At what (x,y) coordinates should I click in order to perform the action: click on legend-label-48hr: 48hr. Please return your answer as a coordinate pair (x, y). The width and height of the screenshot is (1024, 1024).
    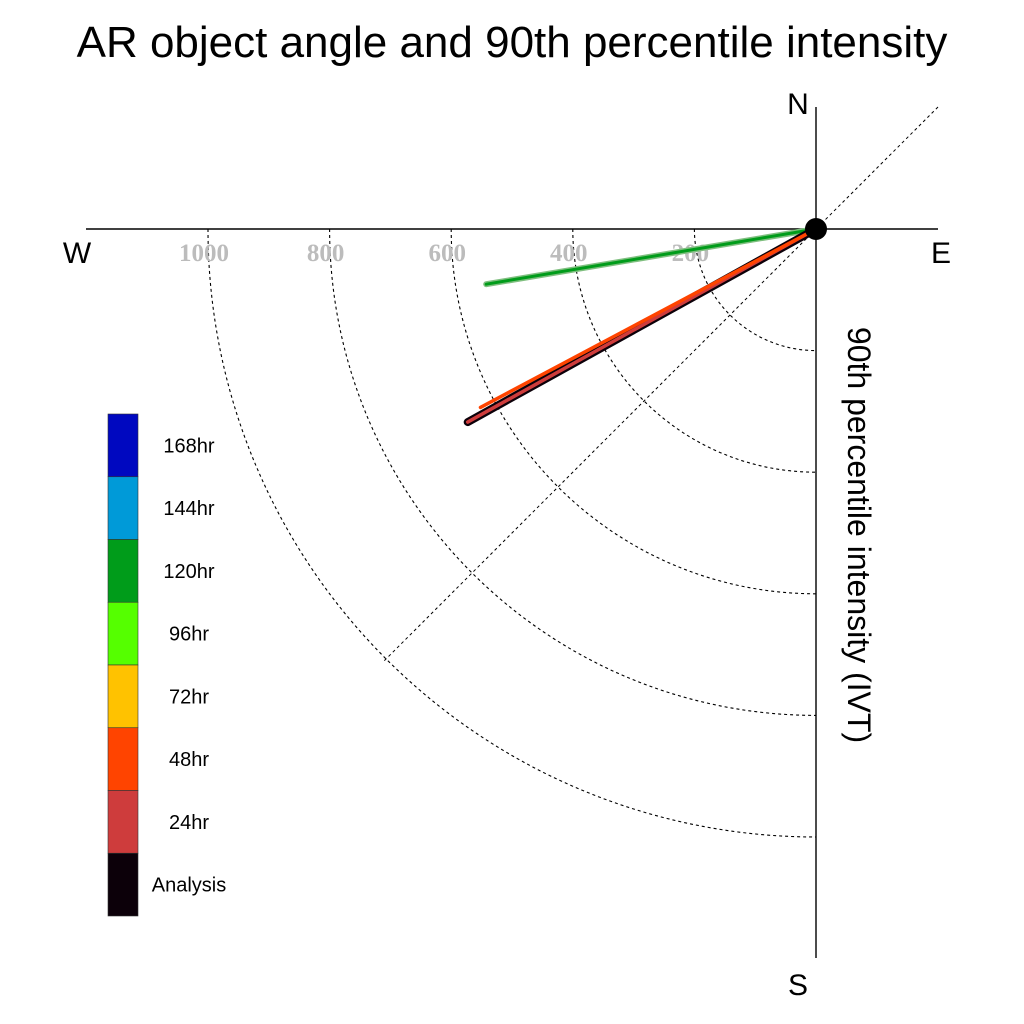
    Looking at the image, I should click on (189, 760).